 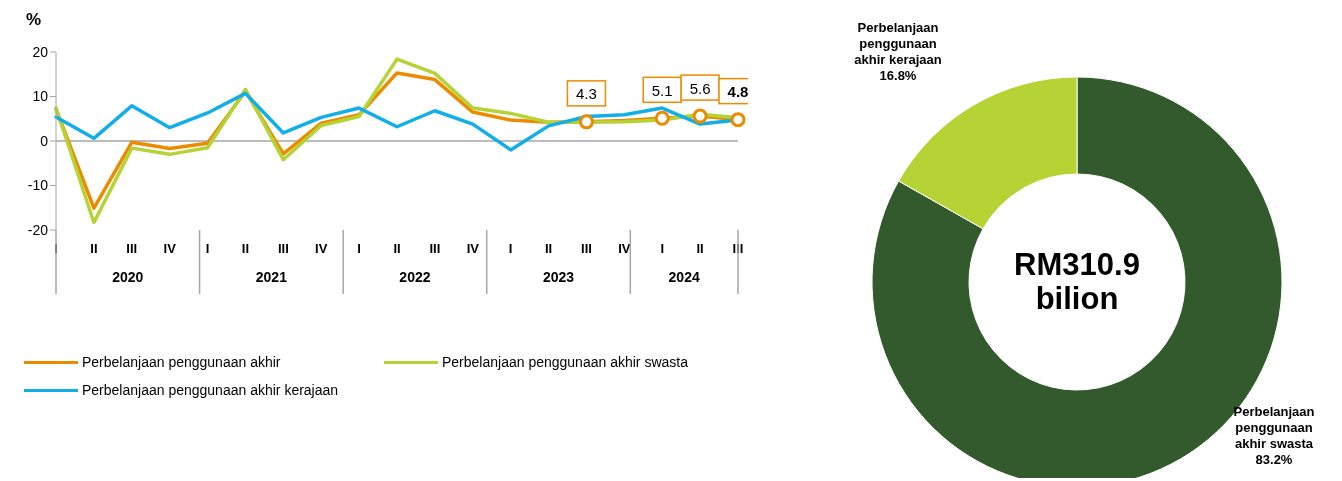 What do you see at coordinates (44, 140) in the screenshot?
I see `y-tick-label: 0` at bounding box center [44, 140].